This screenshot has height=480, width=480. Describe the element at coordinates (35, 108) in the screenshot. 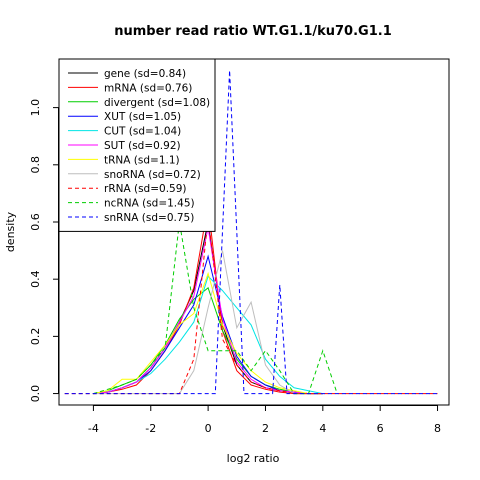

I see `y-tick-label-5: 1.0` at that location.